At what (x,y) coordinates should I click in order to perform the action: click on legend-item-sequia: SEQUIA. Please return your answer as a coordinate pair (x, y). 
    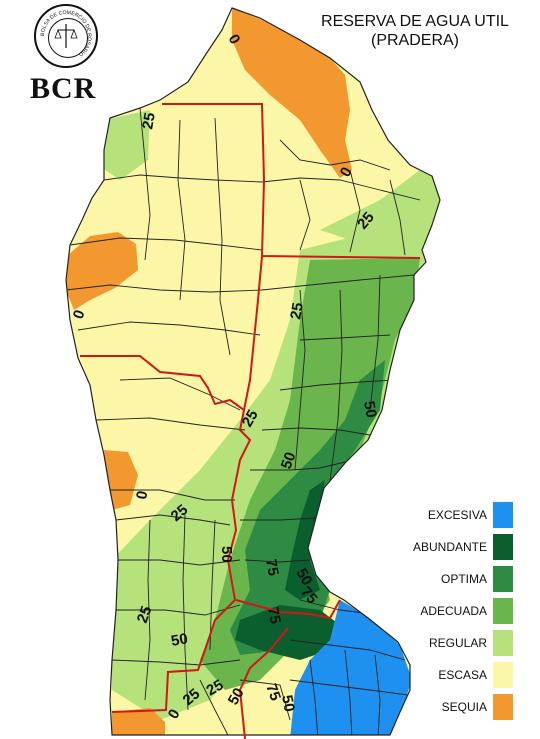
    Looking at the image, I should click on (462, 707).